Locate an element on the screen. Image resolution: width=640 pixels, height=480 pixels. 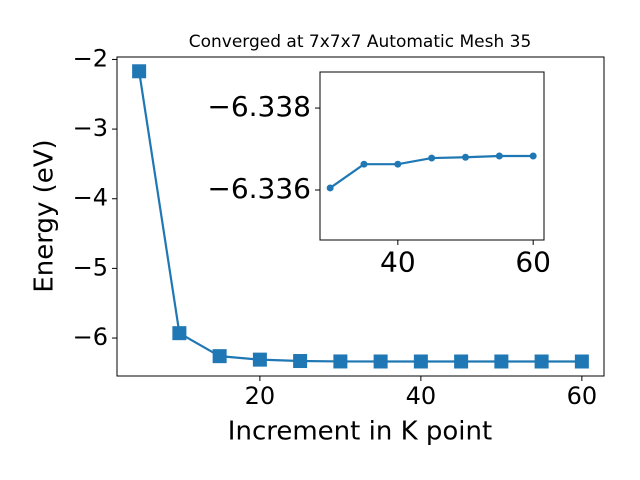
x-axis-label: Increment in K point is located at coordinates (360, 432).